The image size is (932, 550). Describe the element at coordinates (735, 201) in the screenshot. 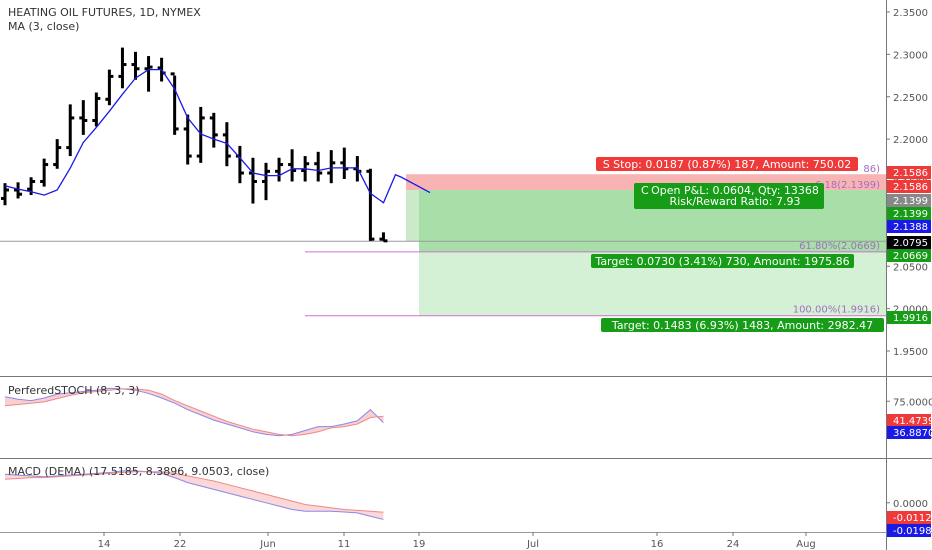

I see `risk-reward-text: Risk/Reward Ratio: 7.93` at that location.